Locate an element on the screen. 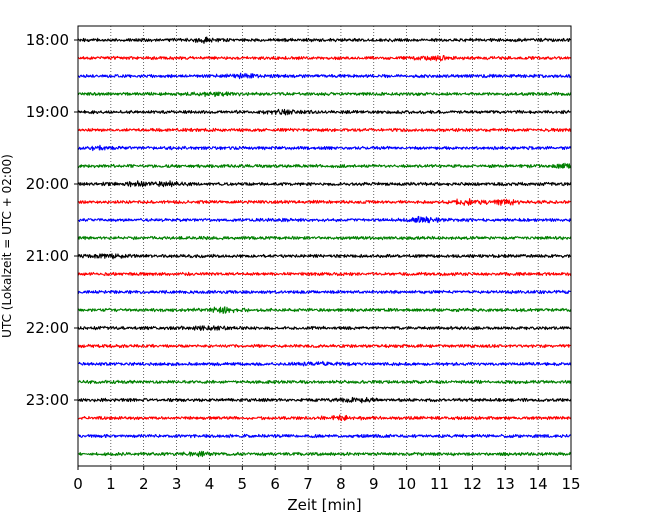 The height and width of the screenshot is (520, 650). y-tick-label: 19:00 is located at coordinates (47, 112).